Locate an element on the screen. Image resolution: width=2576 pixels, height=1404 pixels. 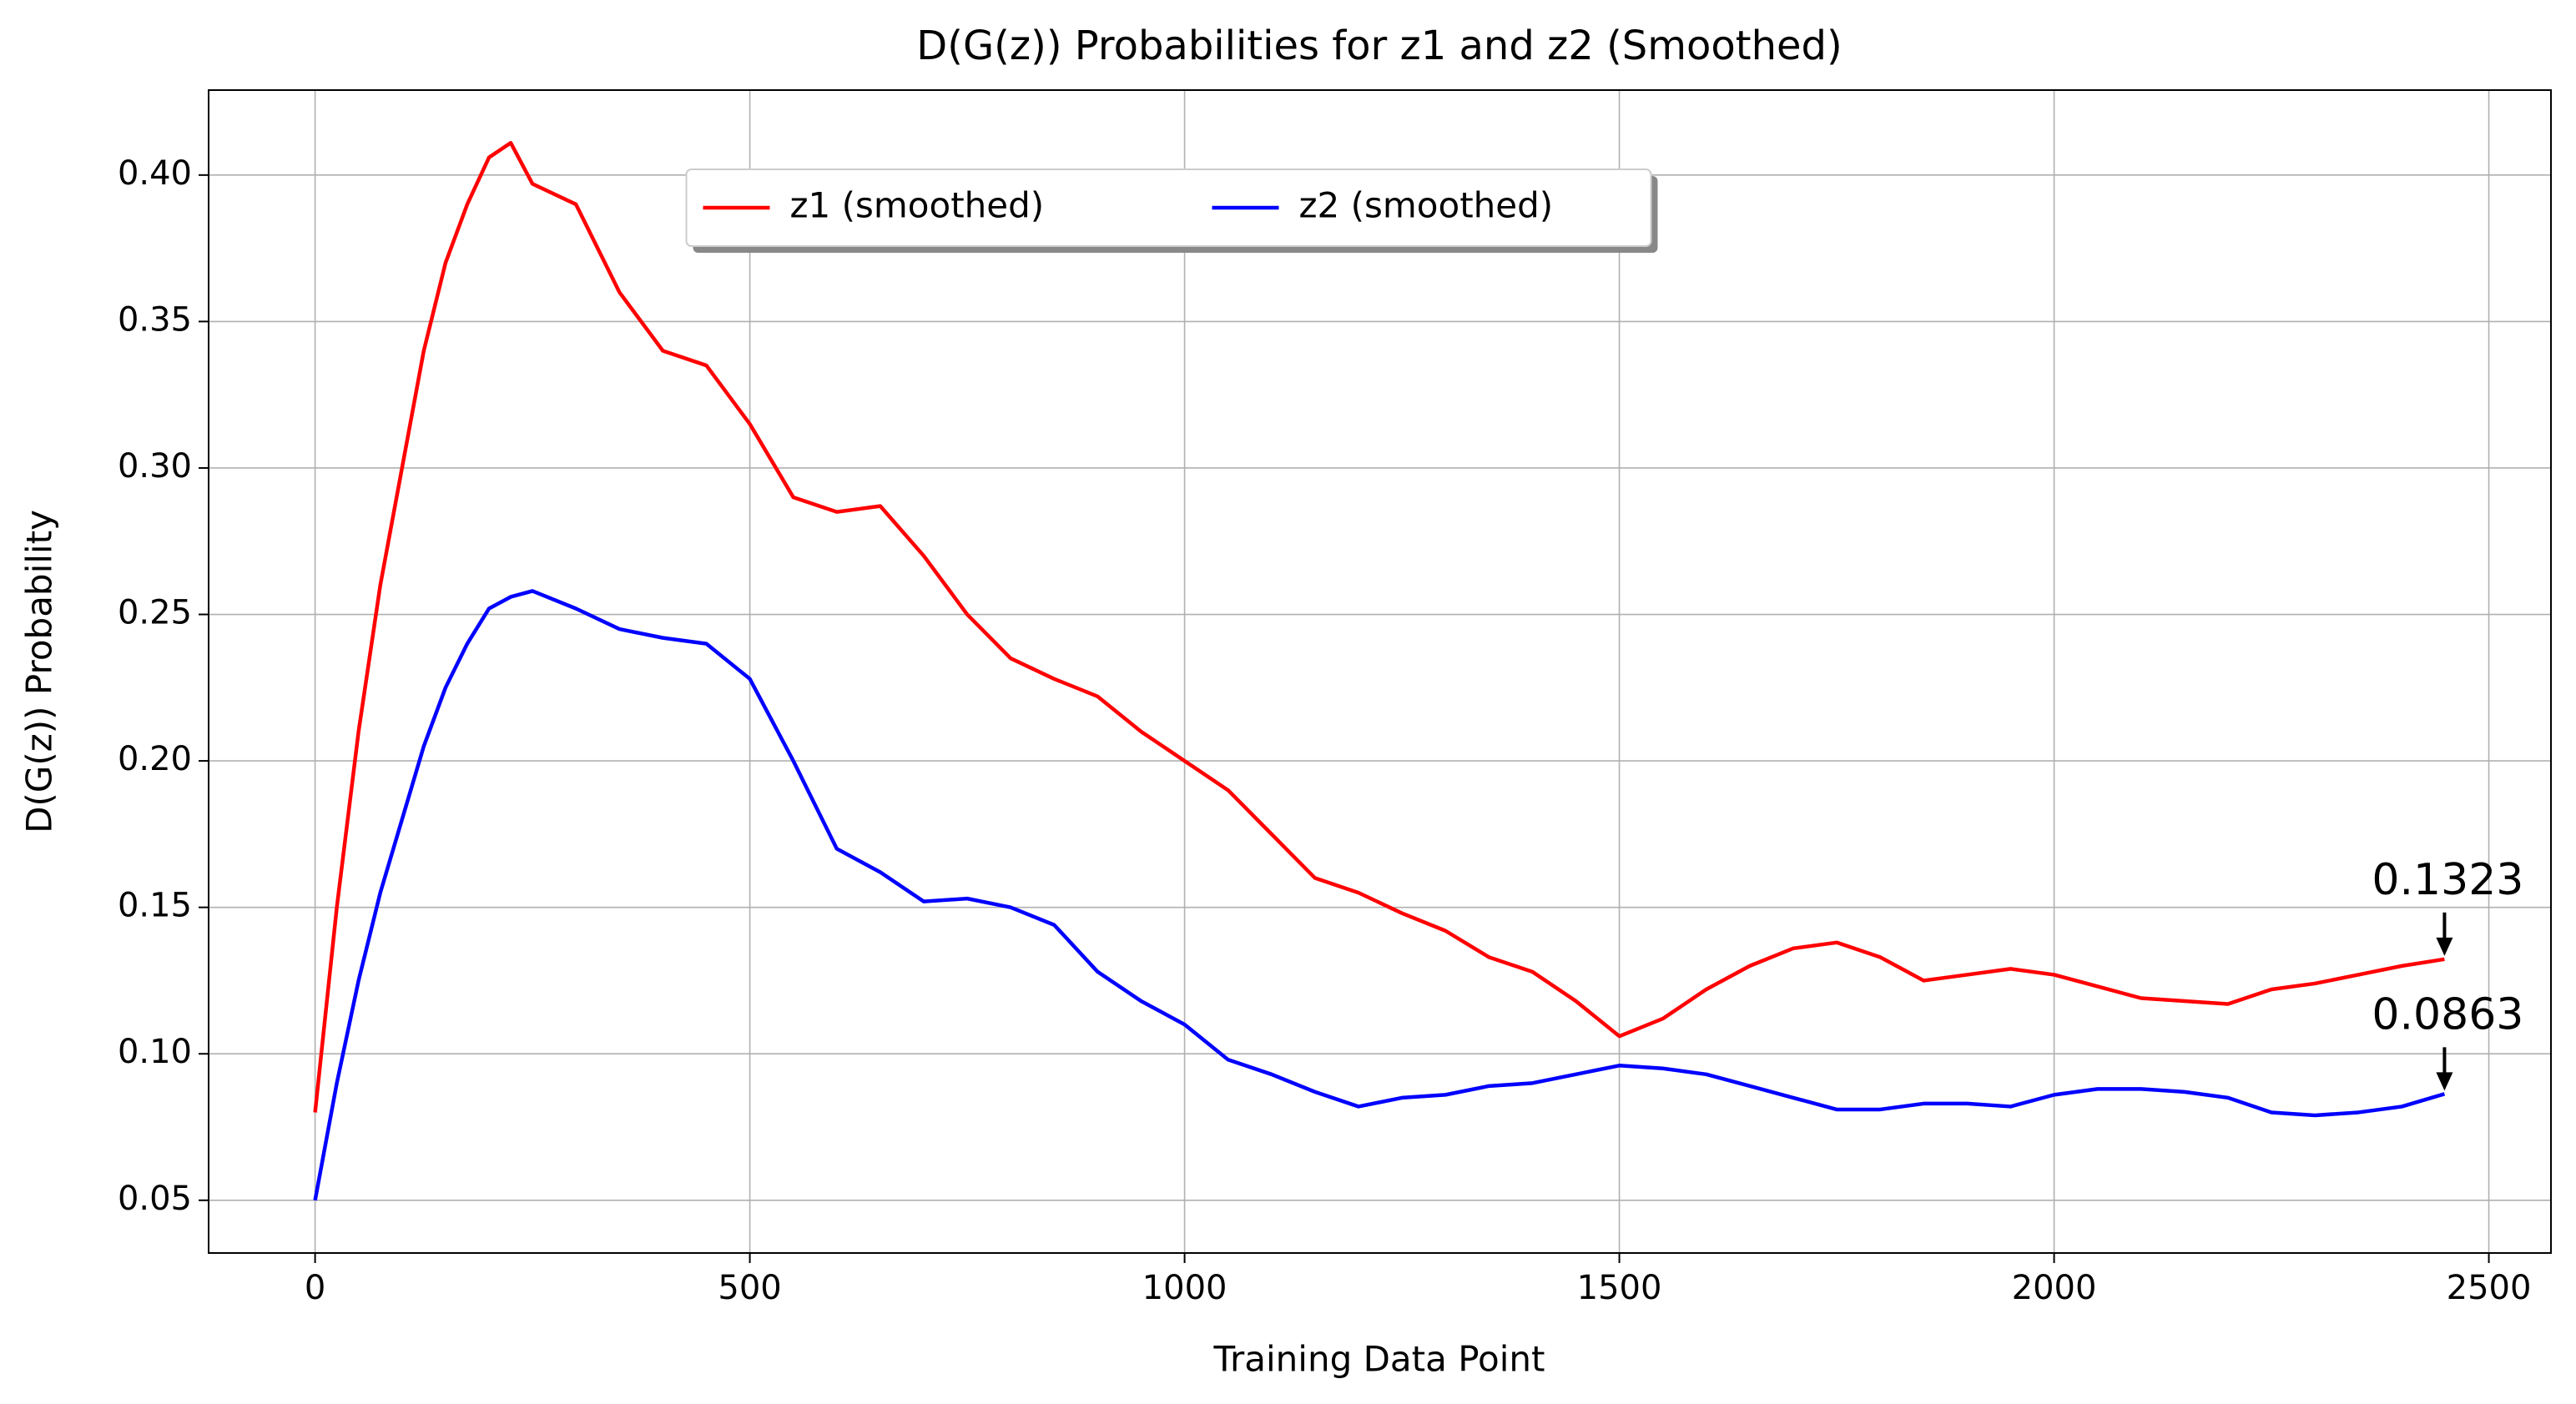
y-tick-label: 0.05 is located at coordinates (155, 1199).